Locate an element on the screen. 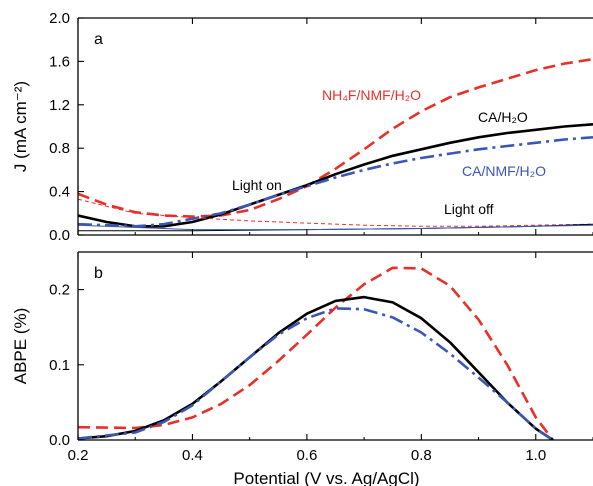 This screenshot has width=593, height=486. x-tick-label: 1.0 is located at coordinates (535, 455).